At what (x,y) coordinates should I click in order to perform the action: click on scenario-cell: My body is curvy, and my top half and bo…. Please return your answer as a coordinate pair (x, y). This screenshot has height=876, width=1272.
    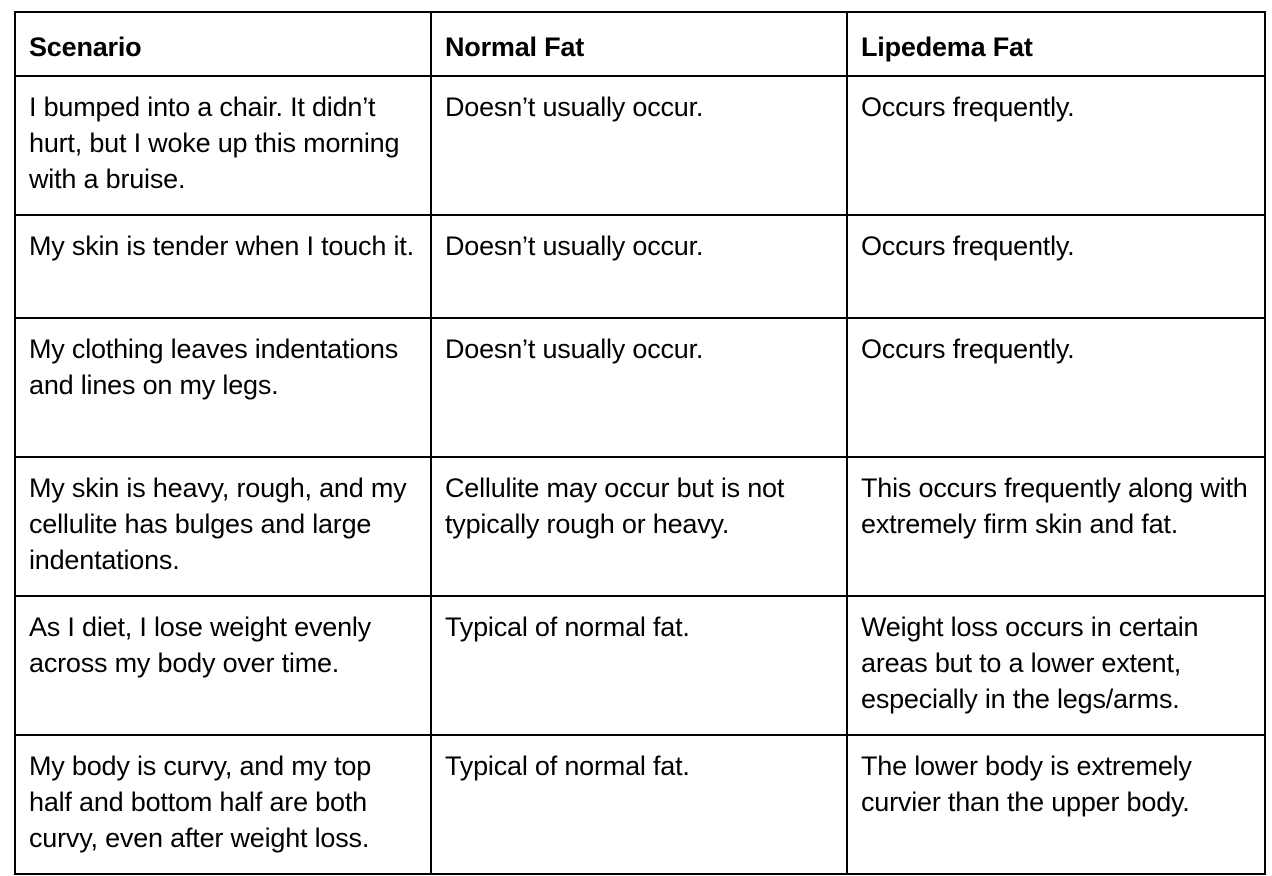
    Looking at the image, I should click on (223, 804).